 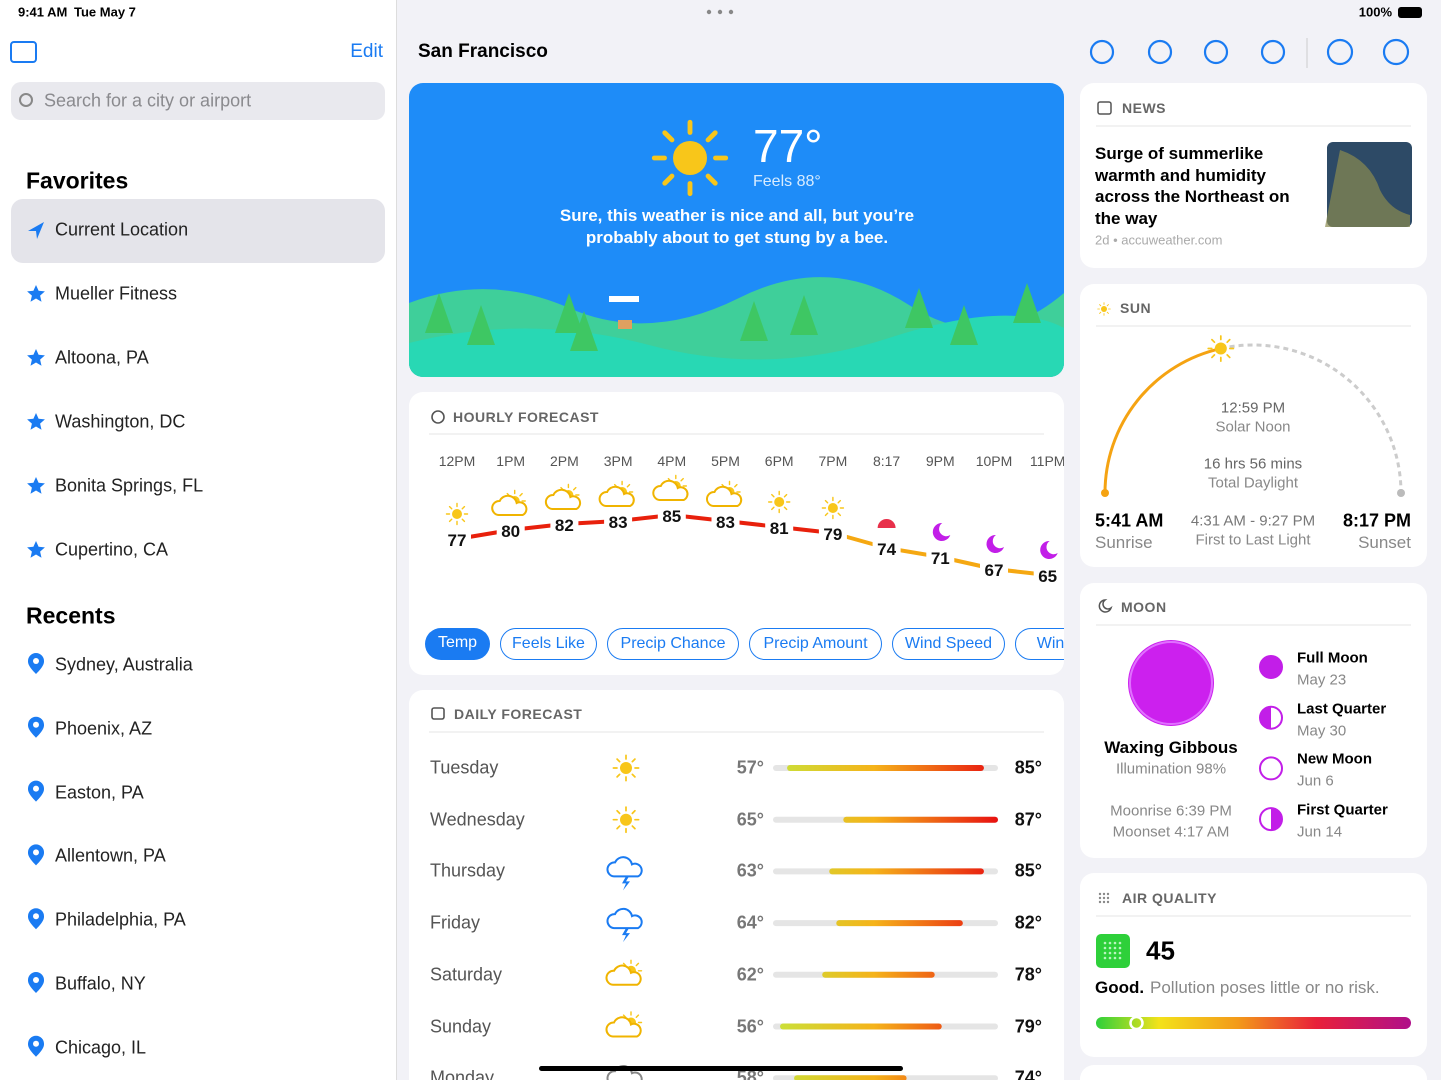 I want to click on temp-label: 74, so click(x=887, y=549).